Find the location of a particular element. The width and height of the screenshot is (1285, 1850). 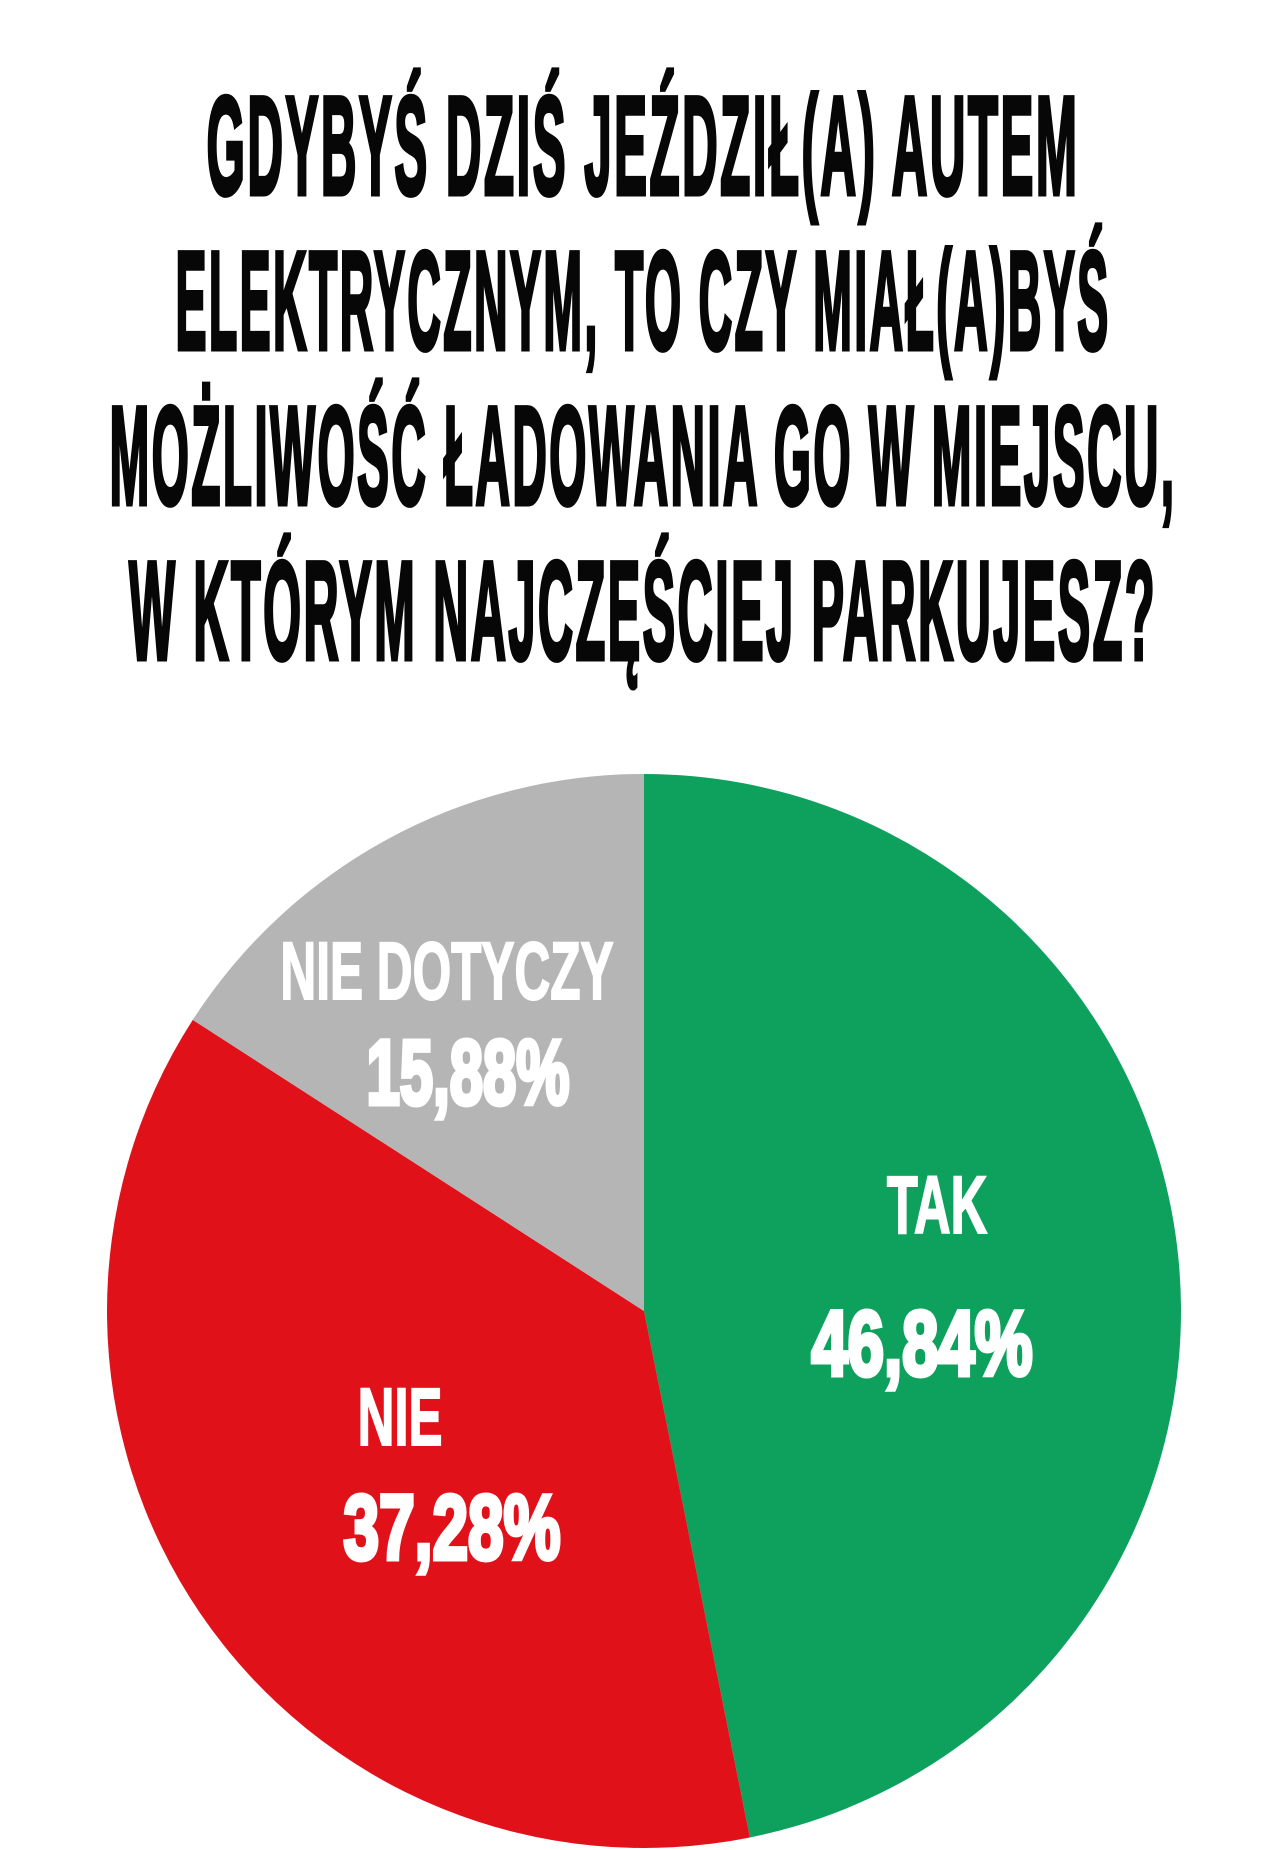

chart-title-line-4-text: W KTÓRYM NAJCZĘŚCIEJ PARKUJESZ? is located at coordinates (642, 611).